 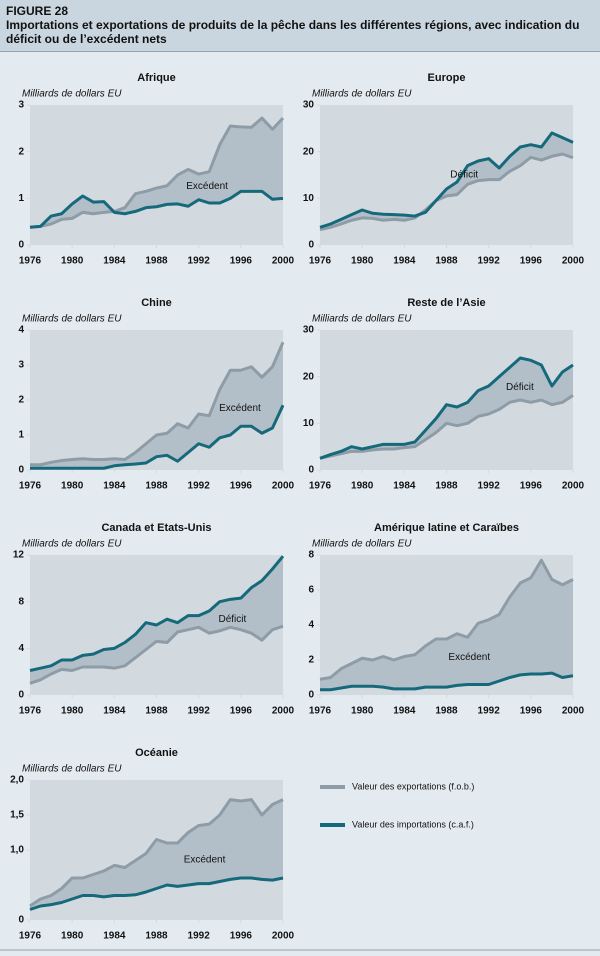 I want to click on y-tick-label: 1, so click(x=21, y=435).